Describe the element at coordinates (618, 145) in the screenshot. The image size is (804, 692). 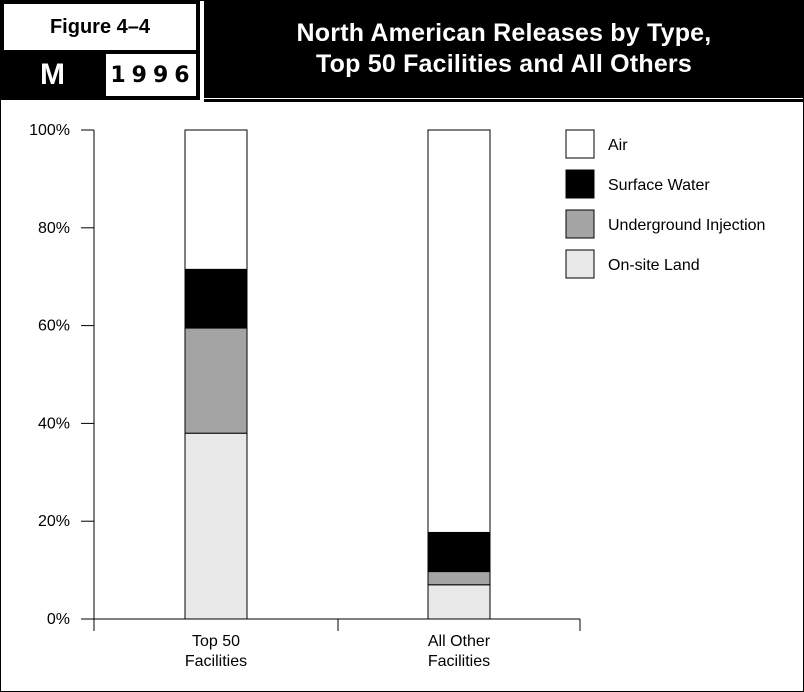
I see `legend-label: Air` at that location.